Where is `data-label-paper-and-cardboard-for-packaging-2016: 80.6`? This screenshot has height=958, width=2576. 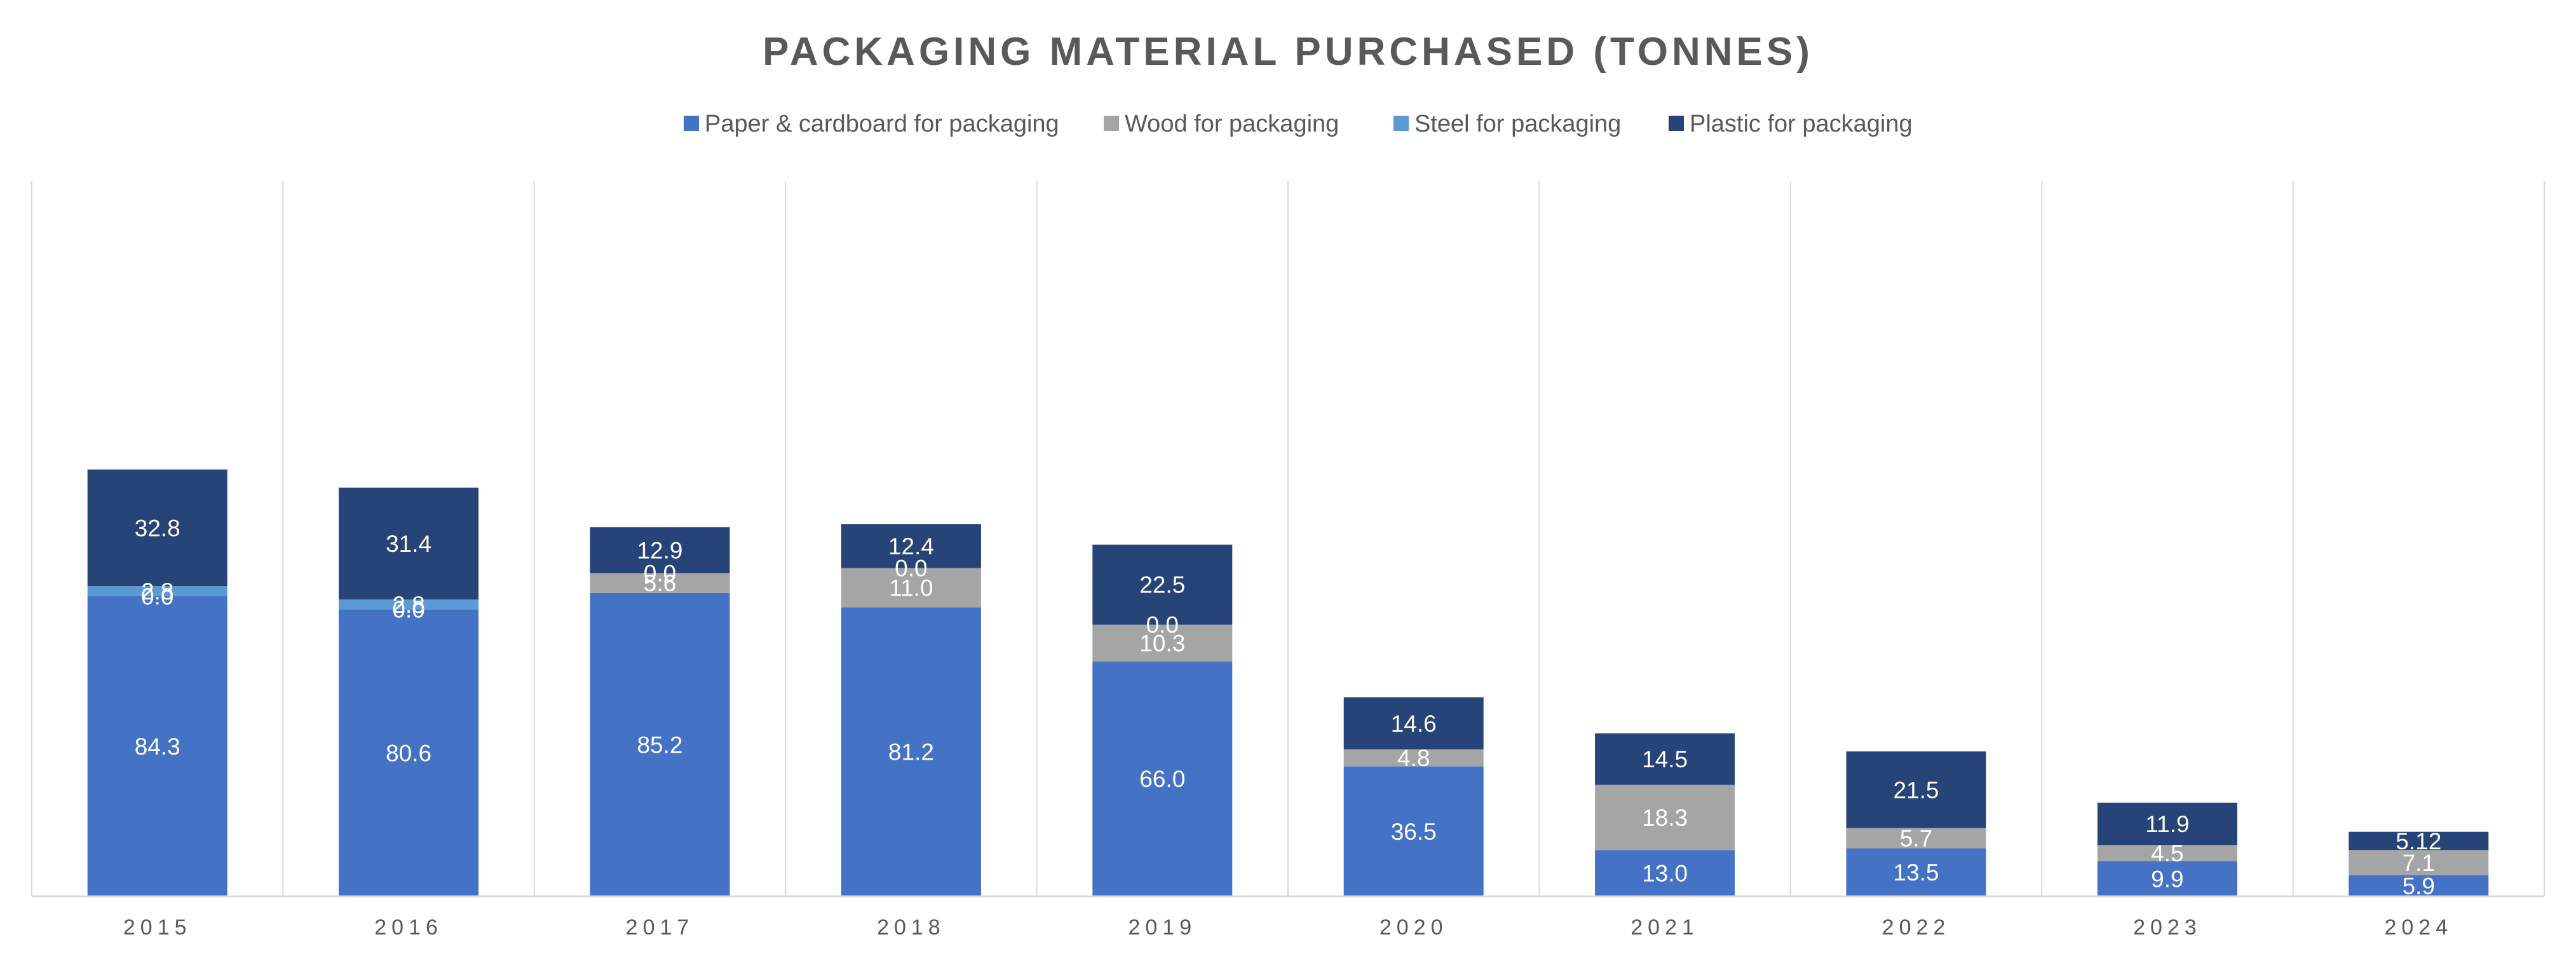
data-label-paper-and-cardboard-for-packaging-2016: 80.6 is located at coordinates (408, 753).